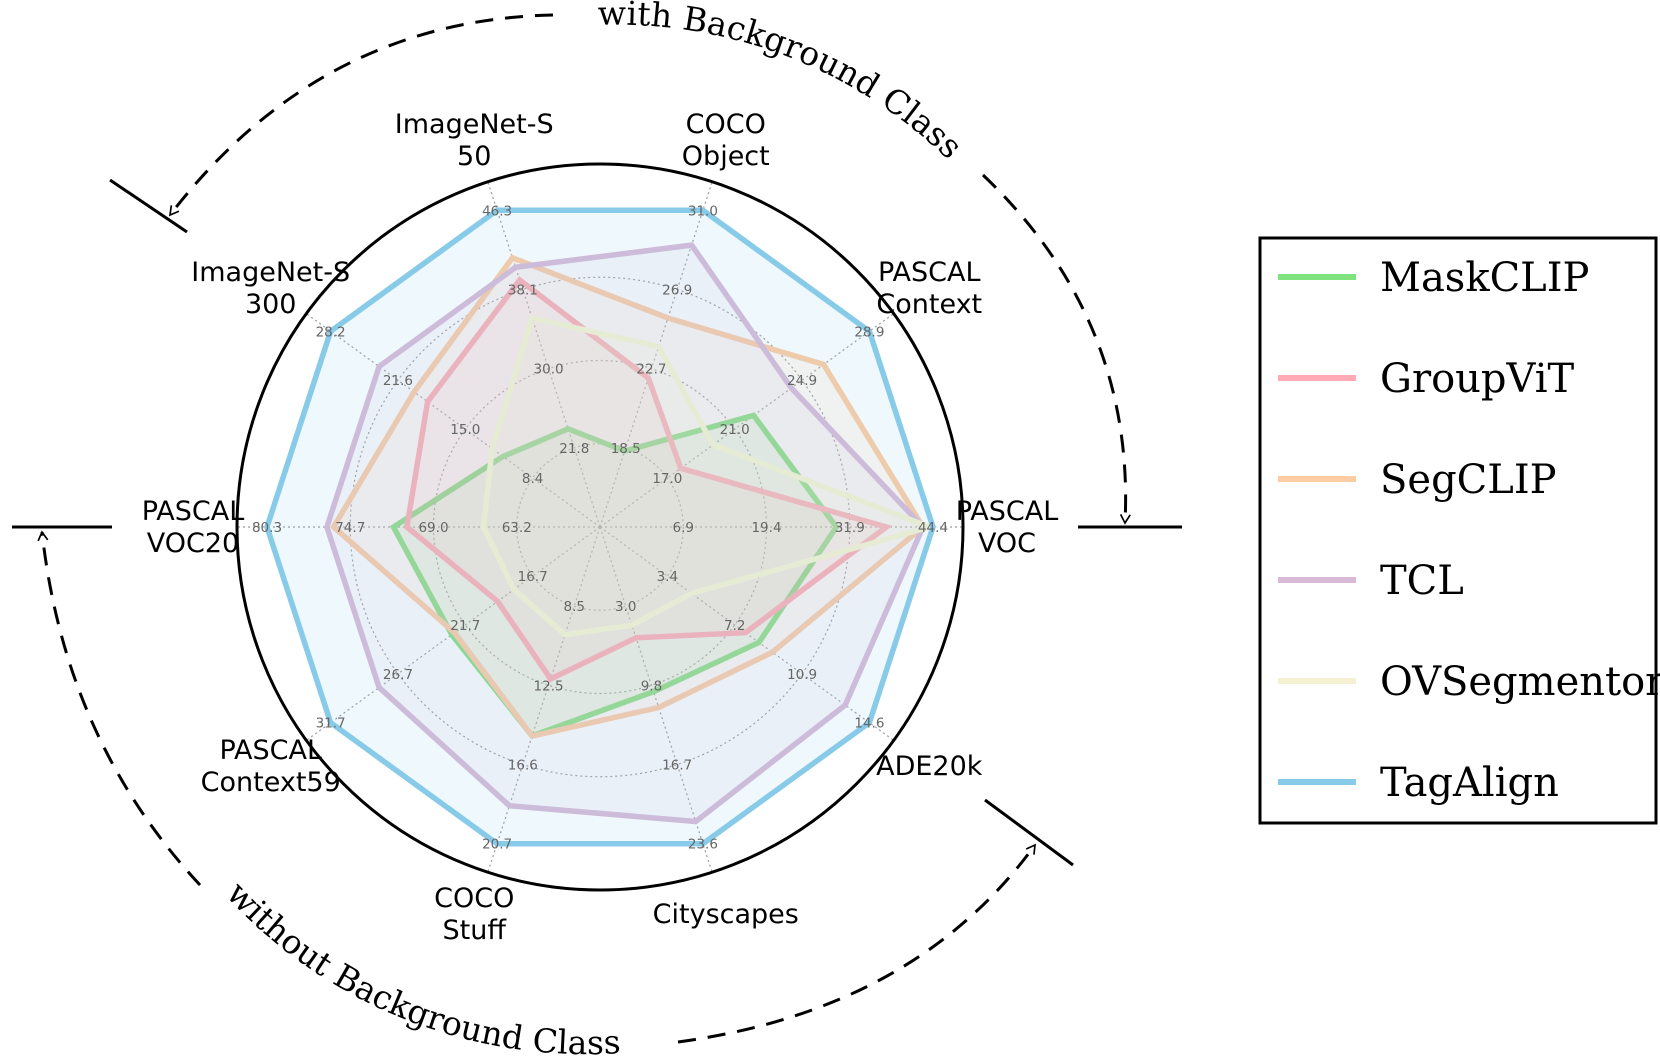  I want to click on tick-label: 7.2, so click(734, 626).